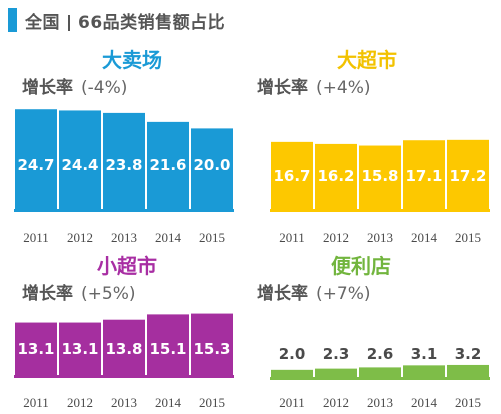  What do you see at coordinates (79, 165) in the screenshot?
I see `bar-value-label: 24.4` at bounding box center [79, 165].